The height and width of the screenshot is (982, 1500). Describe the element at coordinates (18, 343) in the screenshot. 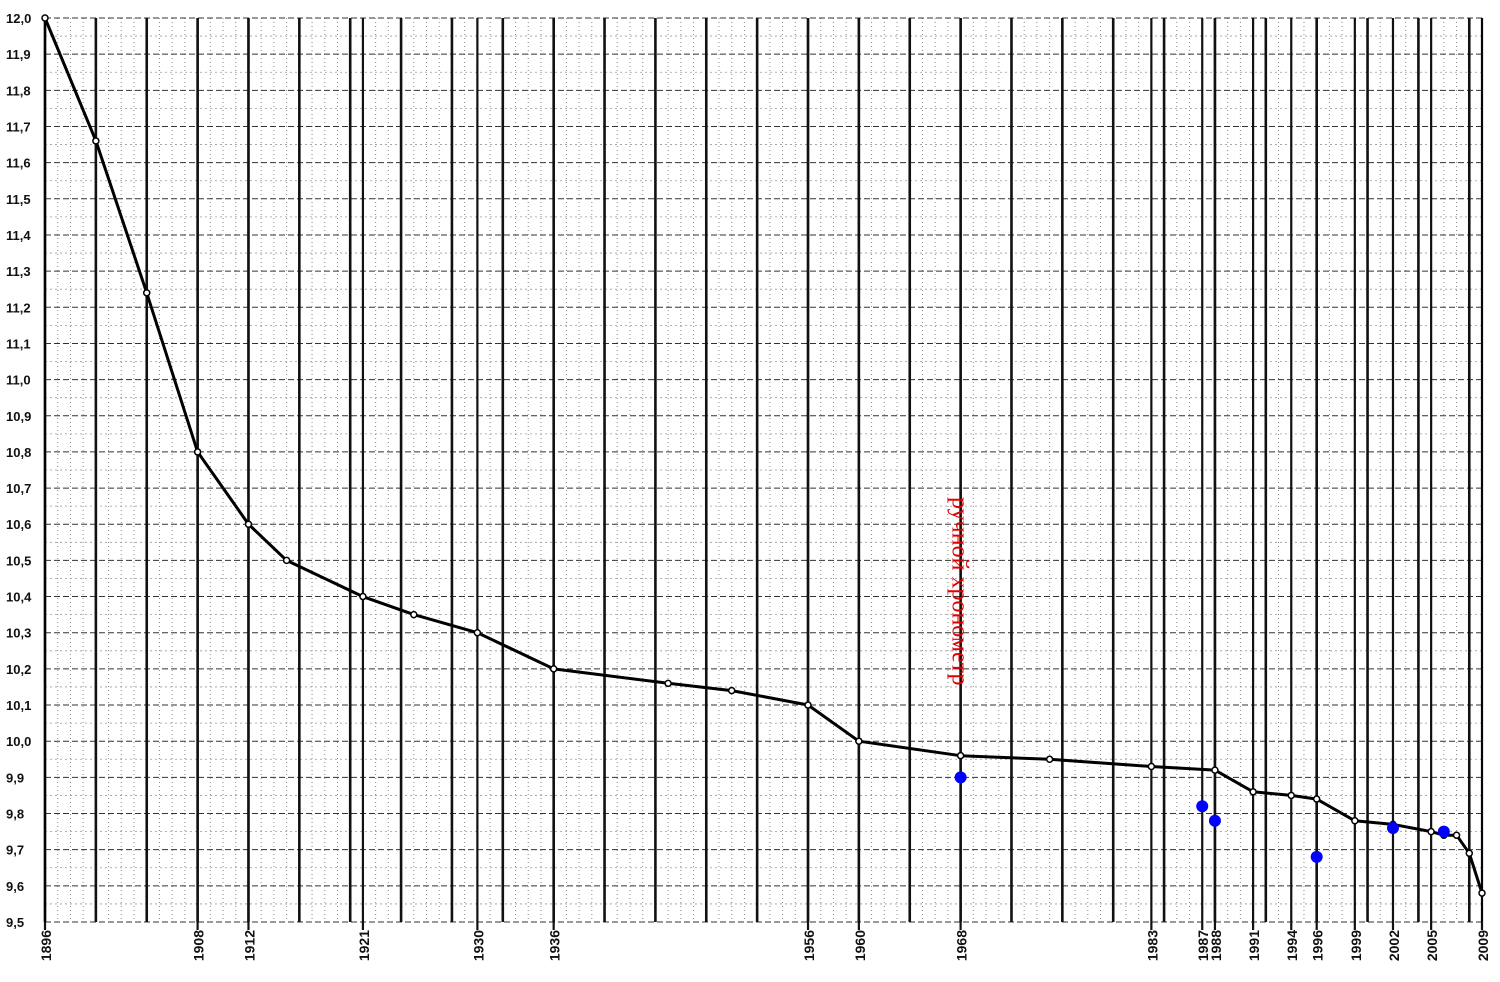

I see `y-tick-label: 11,1` at that location.